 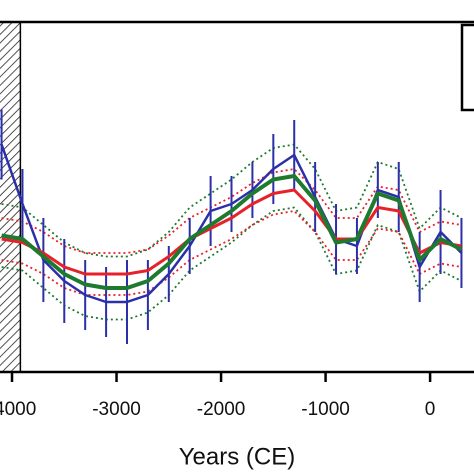 What do you see at coordinates (237, 456) in the screenshot?
I see `x-axis-label: Years (CE)` at bounding box center [237, 456].